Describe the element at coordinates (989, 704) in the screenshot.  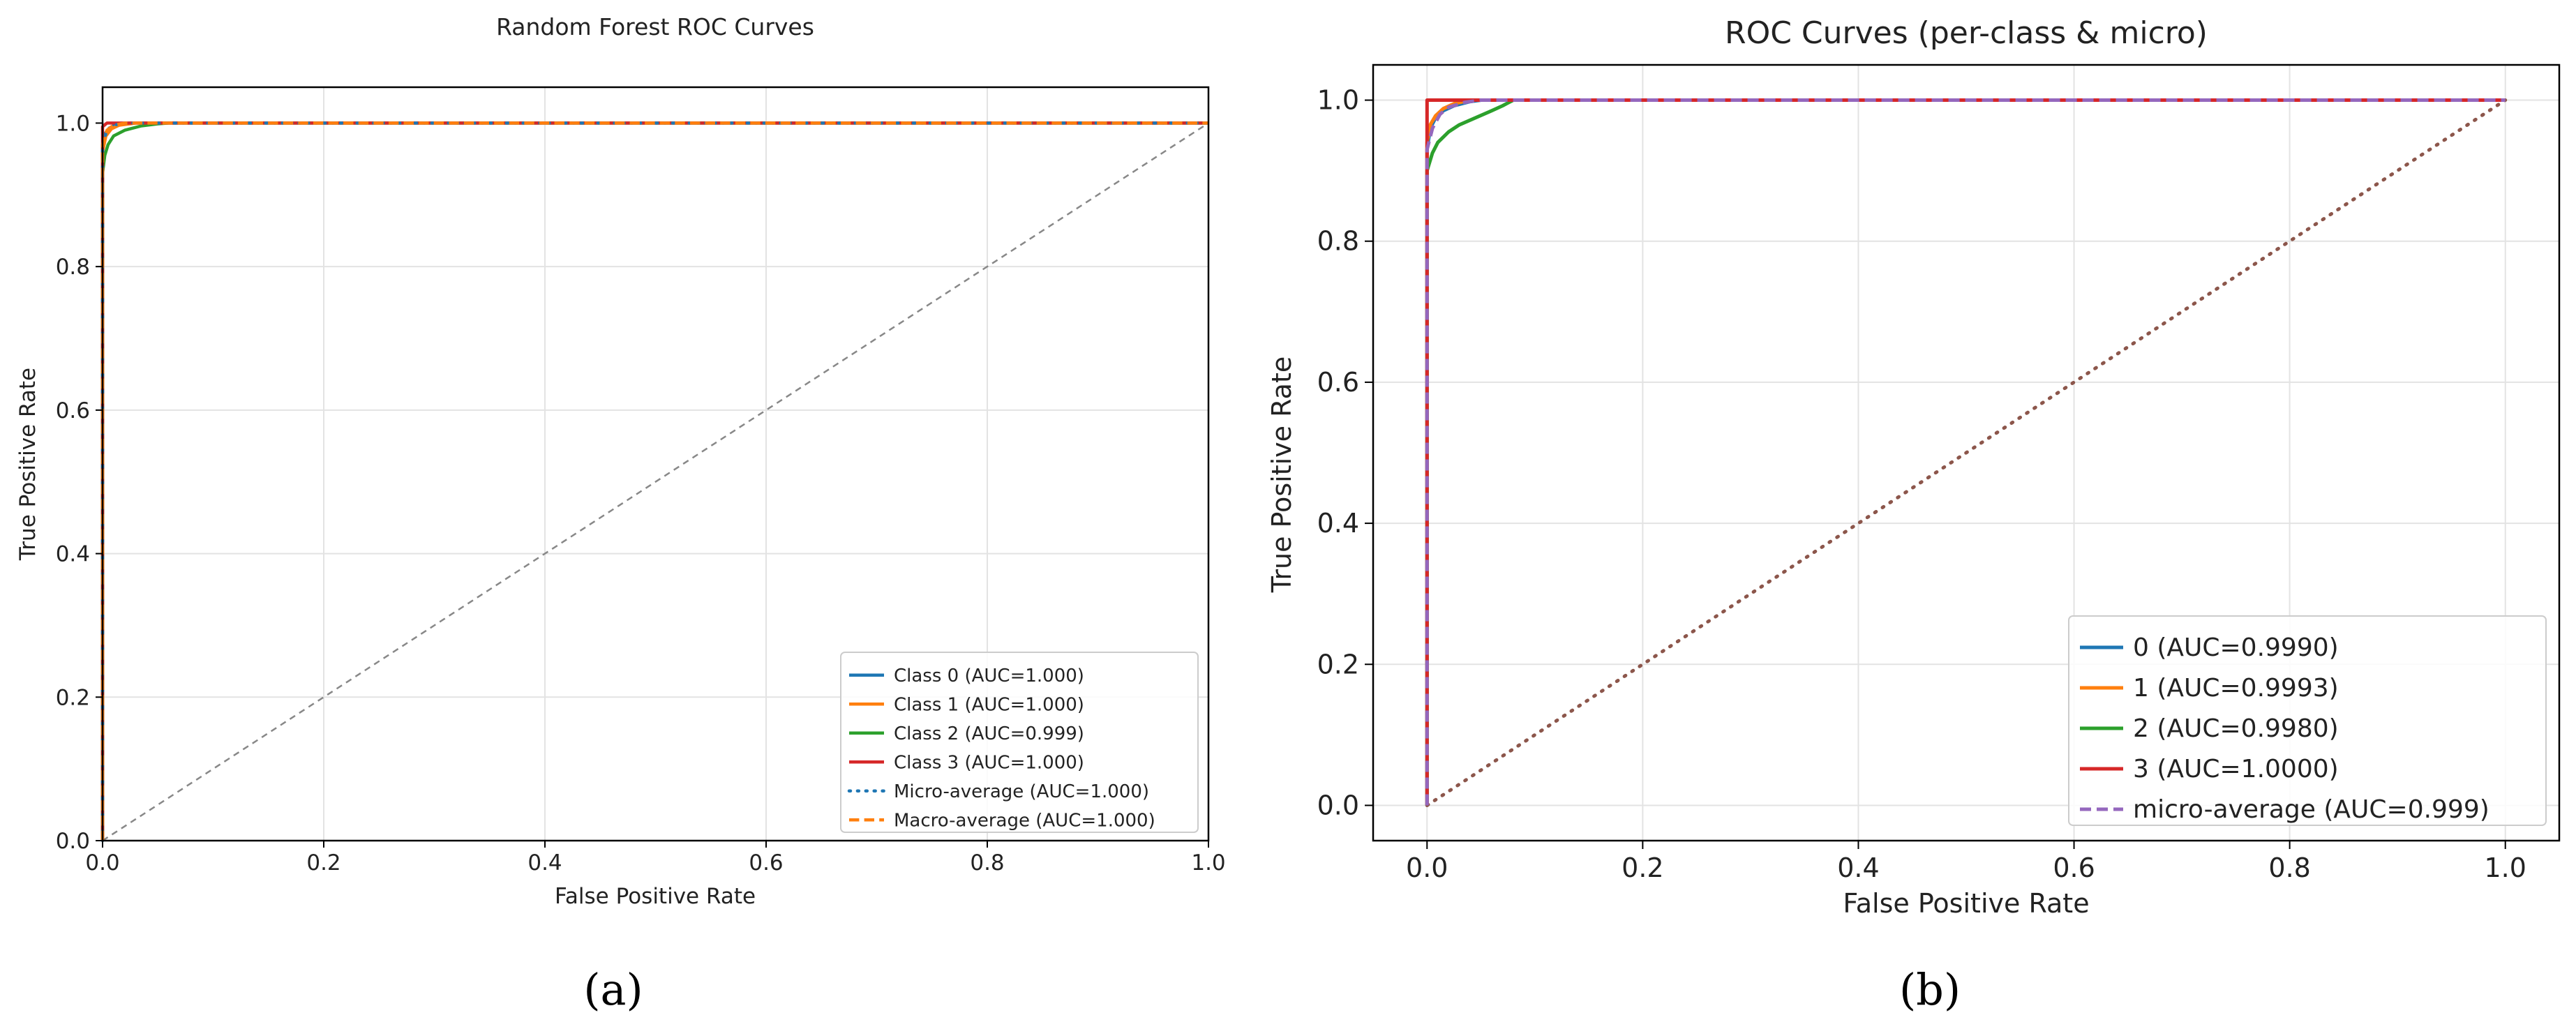
I see `legend-label: Class 1 (AUC=1.000)` at that location.